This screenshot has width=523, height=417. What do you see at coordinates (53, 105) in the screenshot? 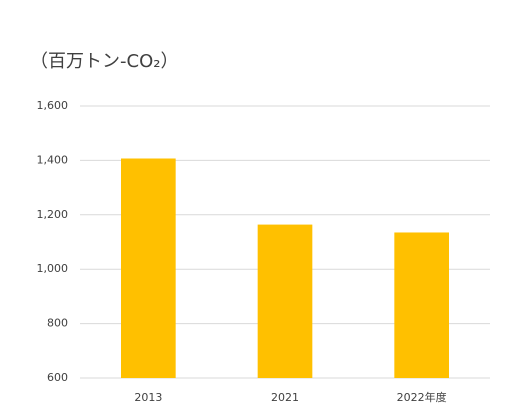
I see `y-tick-label: 1,600` at bounding box center [53, 105].